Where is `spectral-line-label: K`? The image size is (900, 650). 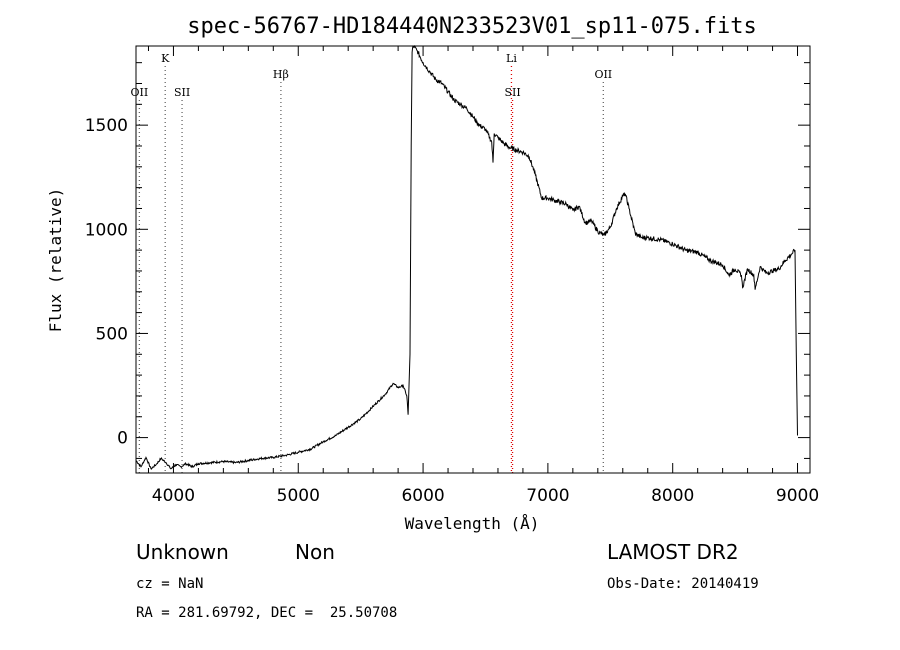
spectral-line-label: K is located at coordinates (165, 58).